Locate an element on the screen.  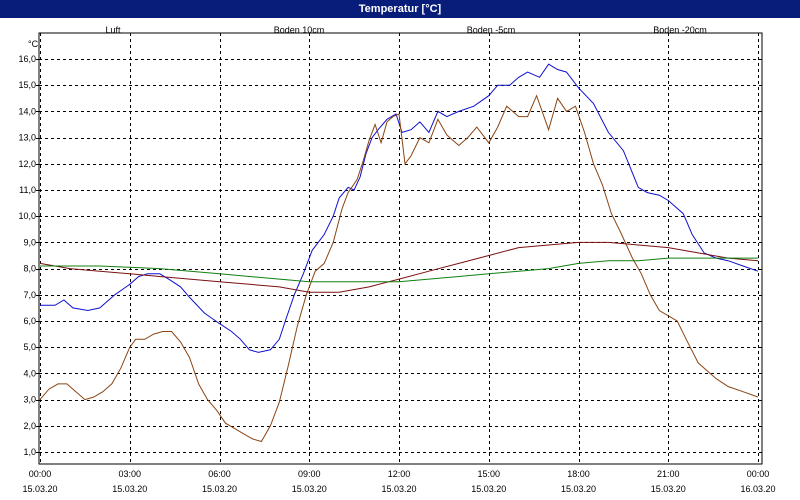
chart-title: Temperatur [°C] is located at coordinates (400, 9).